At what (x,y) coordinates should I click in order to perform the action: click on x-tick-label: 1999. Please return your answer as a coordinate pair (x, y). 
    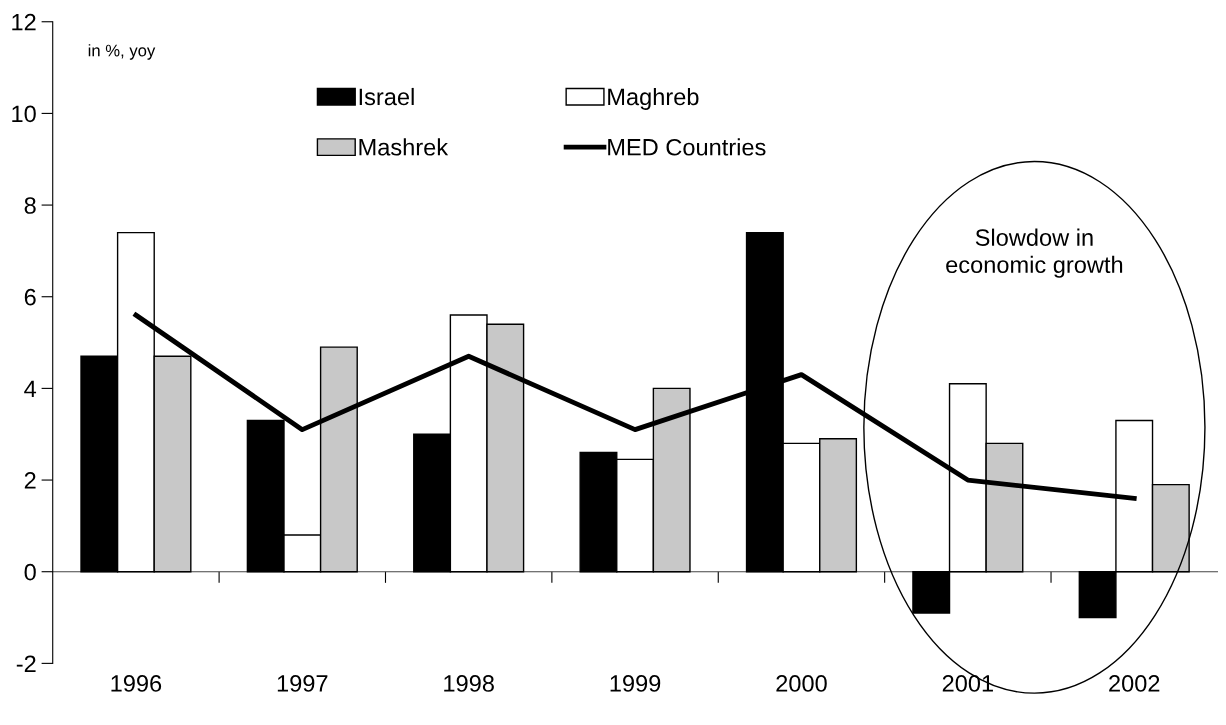
    Looking at the image, I should click on (635, 683).